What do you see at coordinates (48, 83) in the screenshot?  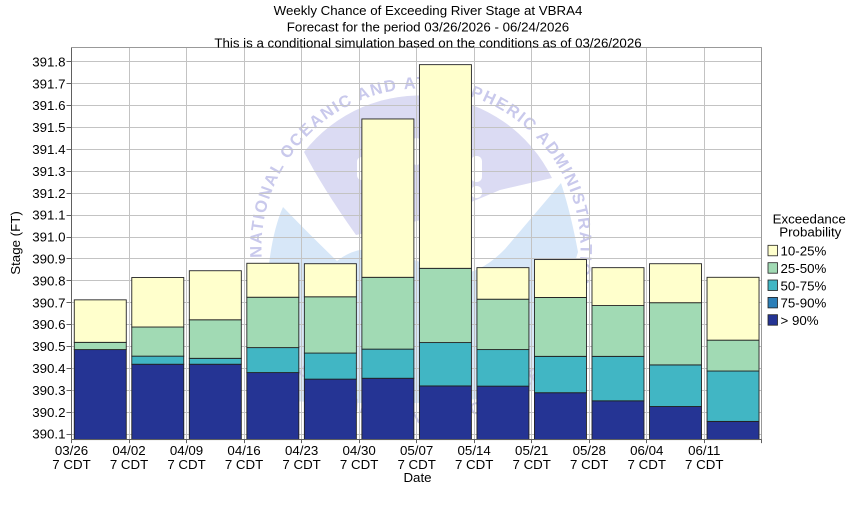 I see `svg-text: 391.7` at bounding box center [48, 83].